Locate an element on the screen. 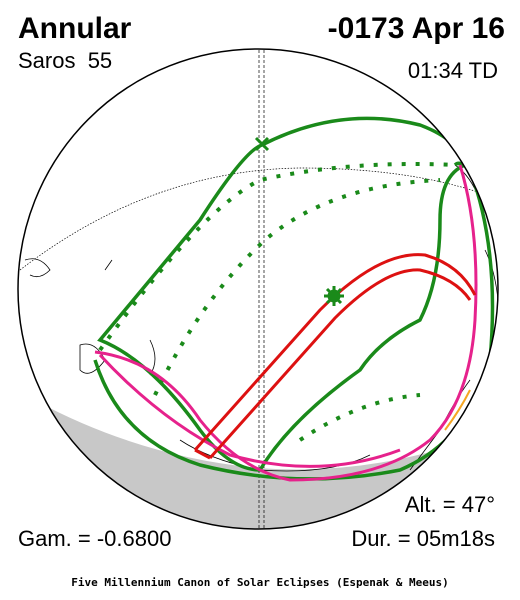  duration: Dur. = 05m18s is located at coordinates (423, 538).